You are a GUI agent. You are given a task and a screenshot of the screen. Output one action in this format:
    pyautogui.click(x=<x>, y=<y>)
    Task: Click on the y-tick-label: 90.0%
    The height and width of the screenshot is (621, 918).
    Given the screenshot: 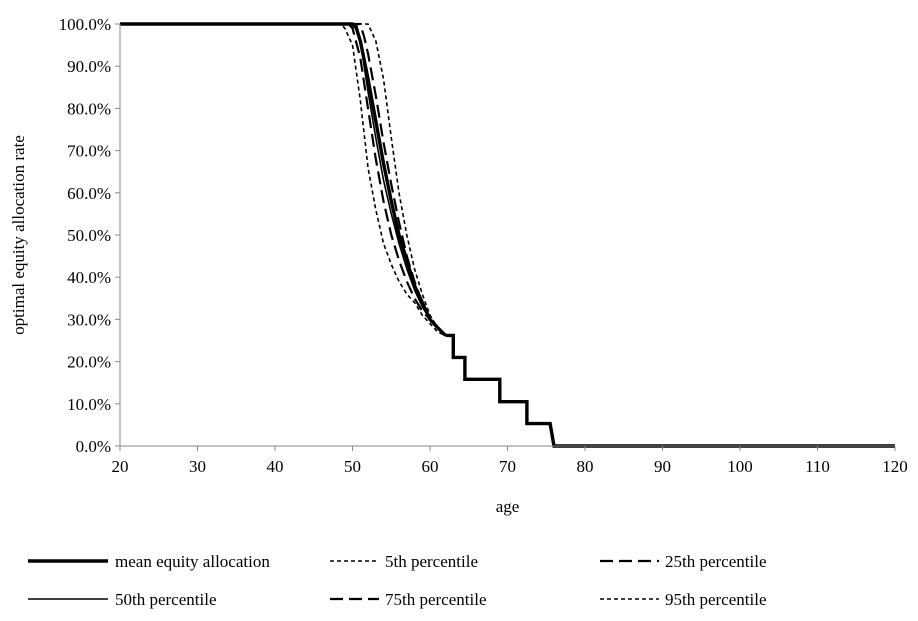 What is the action you would take?
    pyautogui.click(x=89, y=66)
    